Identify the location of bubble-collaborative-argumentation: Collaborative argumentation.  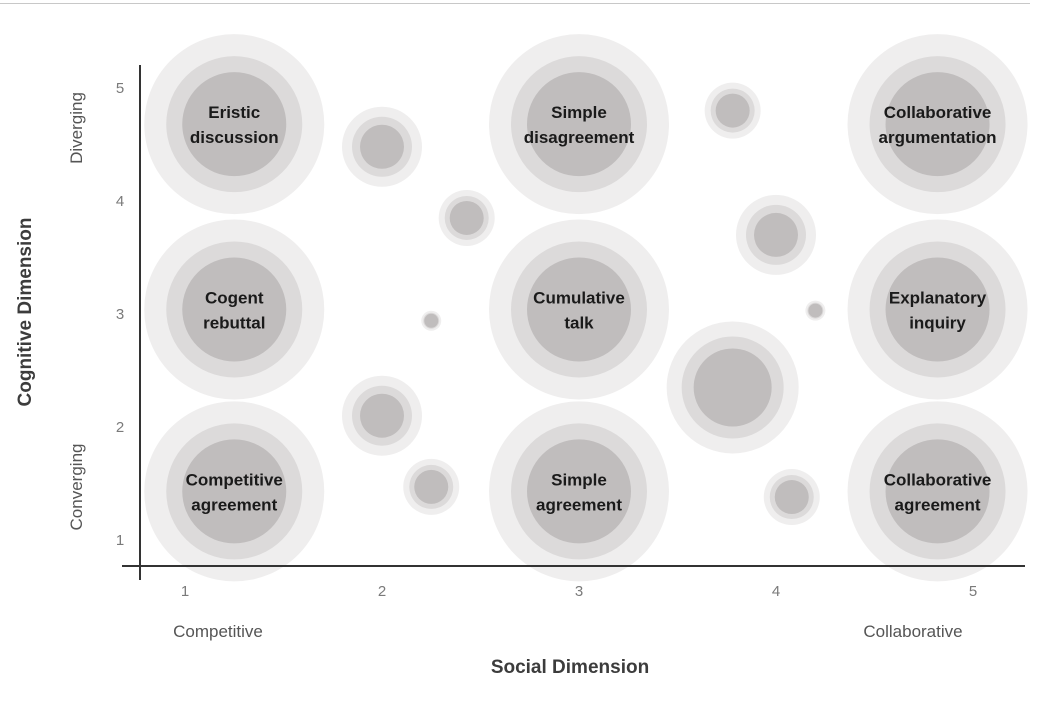
(937, 124).